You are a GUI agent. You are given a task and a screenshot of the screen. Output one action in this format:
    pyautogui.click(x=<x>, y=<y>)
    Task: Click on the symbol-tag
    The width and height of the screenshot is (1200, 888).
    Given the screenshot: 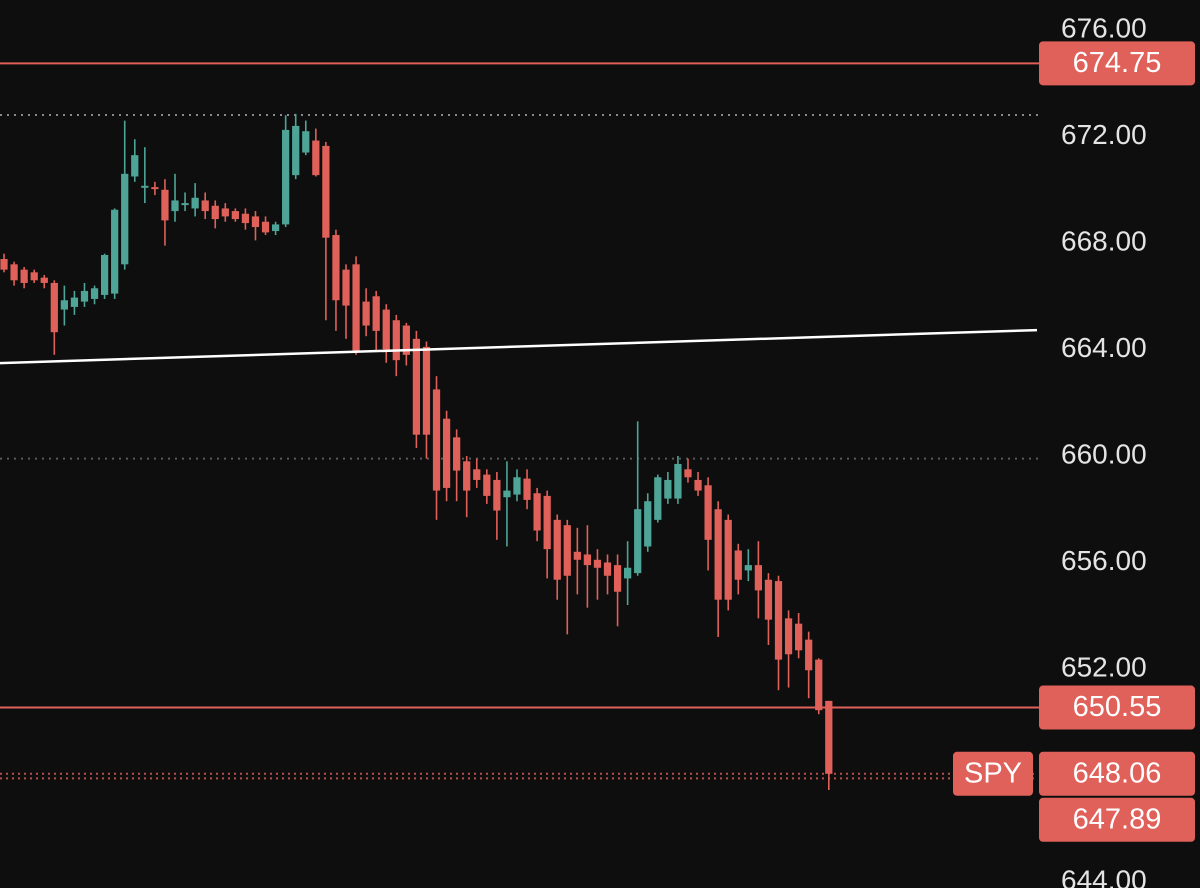 What is the action you would take?
    pyautogui.click(x=993, y=773)
    